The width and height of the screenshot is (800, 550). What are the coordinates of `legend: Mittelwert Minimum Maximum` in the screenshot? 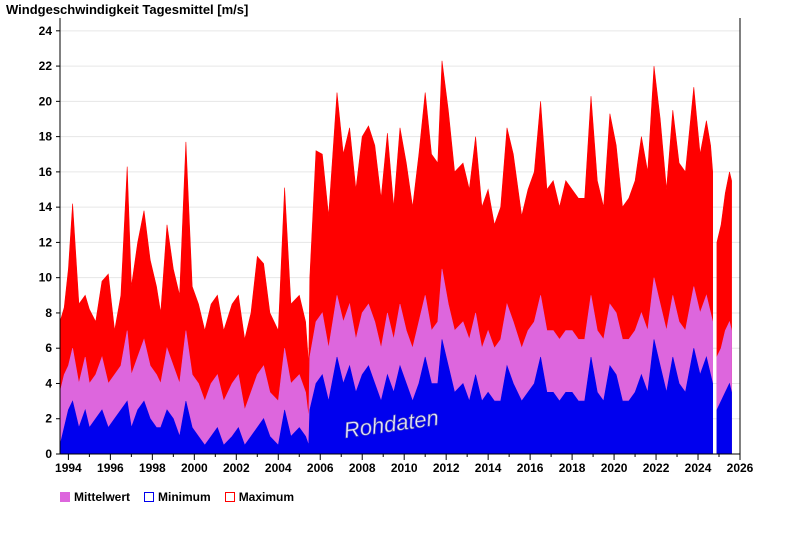 It's located at (177, 497).